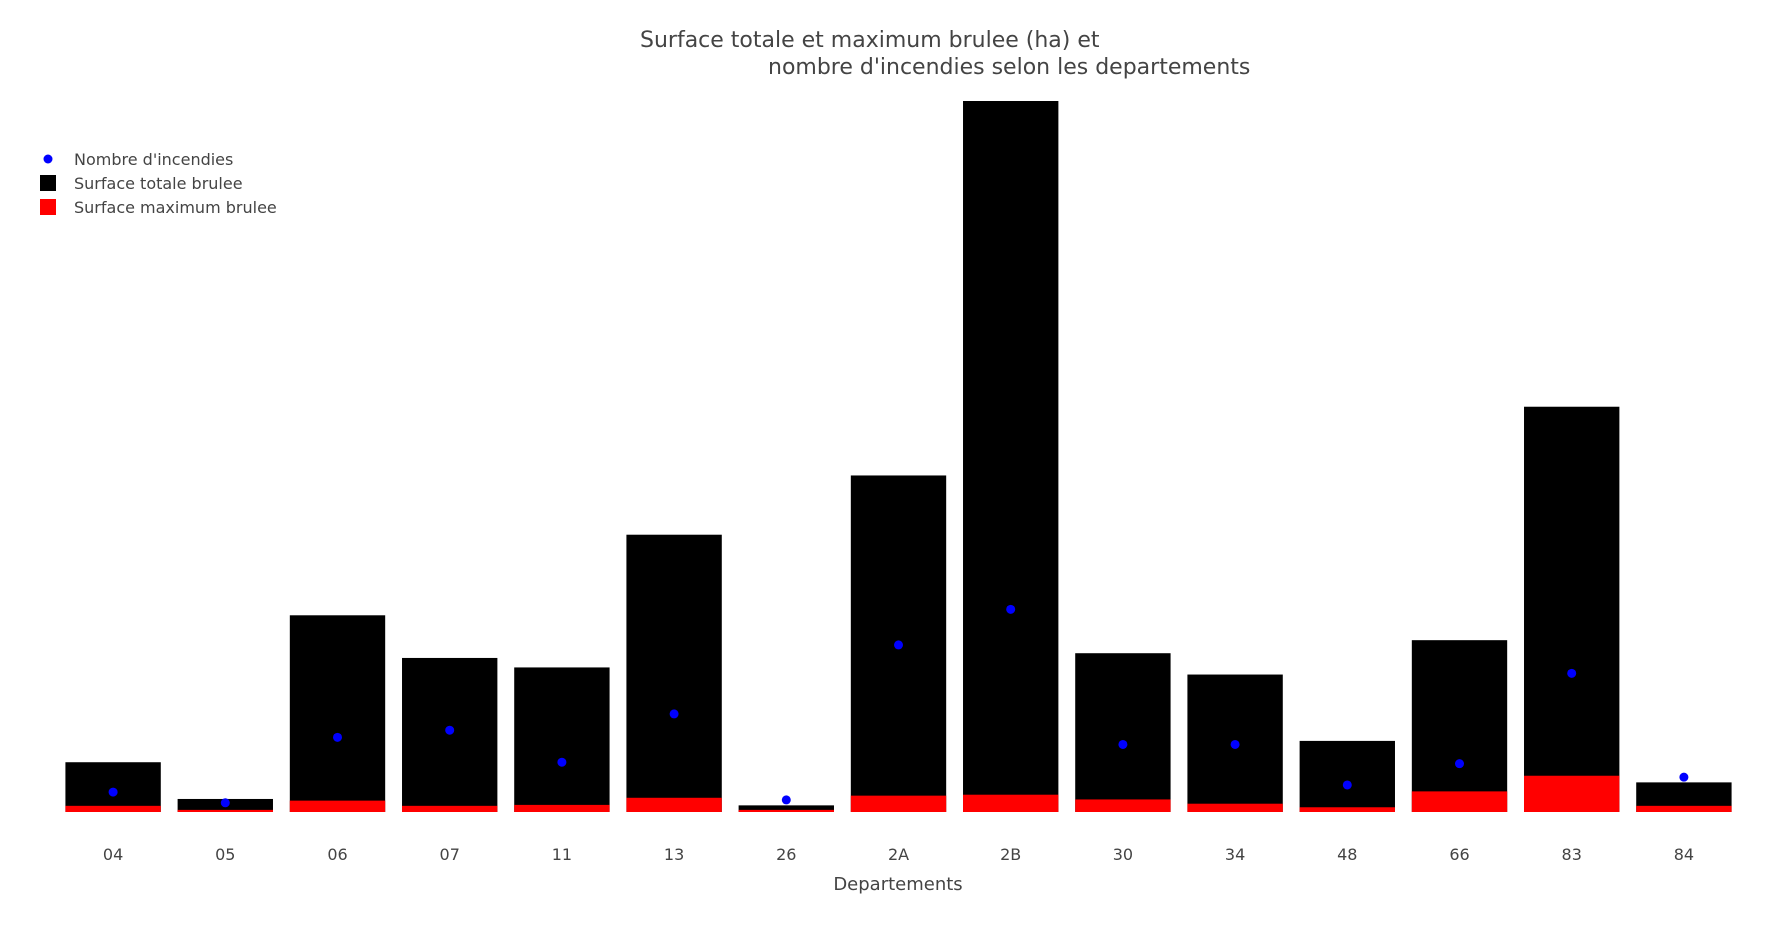  Describe the element at coordinates (1123, 854) in the screenshot. I see `x-tick-label-30: 30` at that location.